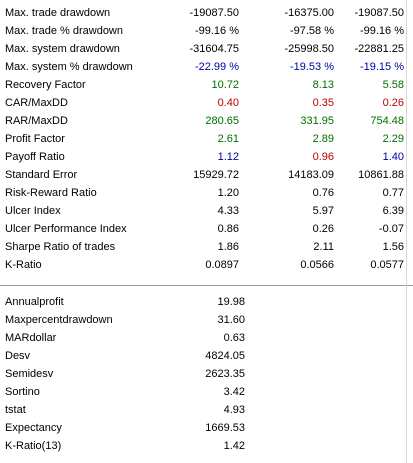  What do you see at coordinates (323, 247) in the screenshot?
I see `stat-value-col2: 2.11` at bounding box center [323, 247].